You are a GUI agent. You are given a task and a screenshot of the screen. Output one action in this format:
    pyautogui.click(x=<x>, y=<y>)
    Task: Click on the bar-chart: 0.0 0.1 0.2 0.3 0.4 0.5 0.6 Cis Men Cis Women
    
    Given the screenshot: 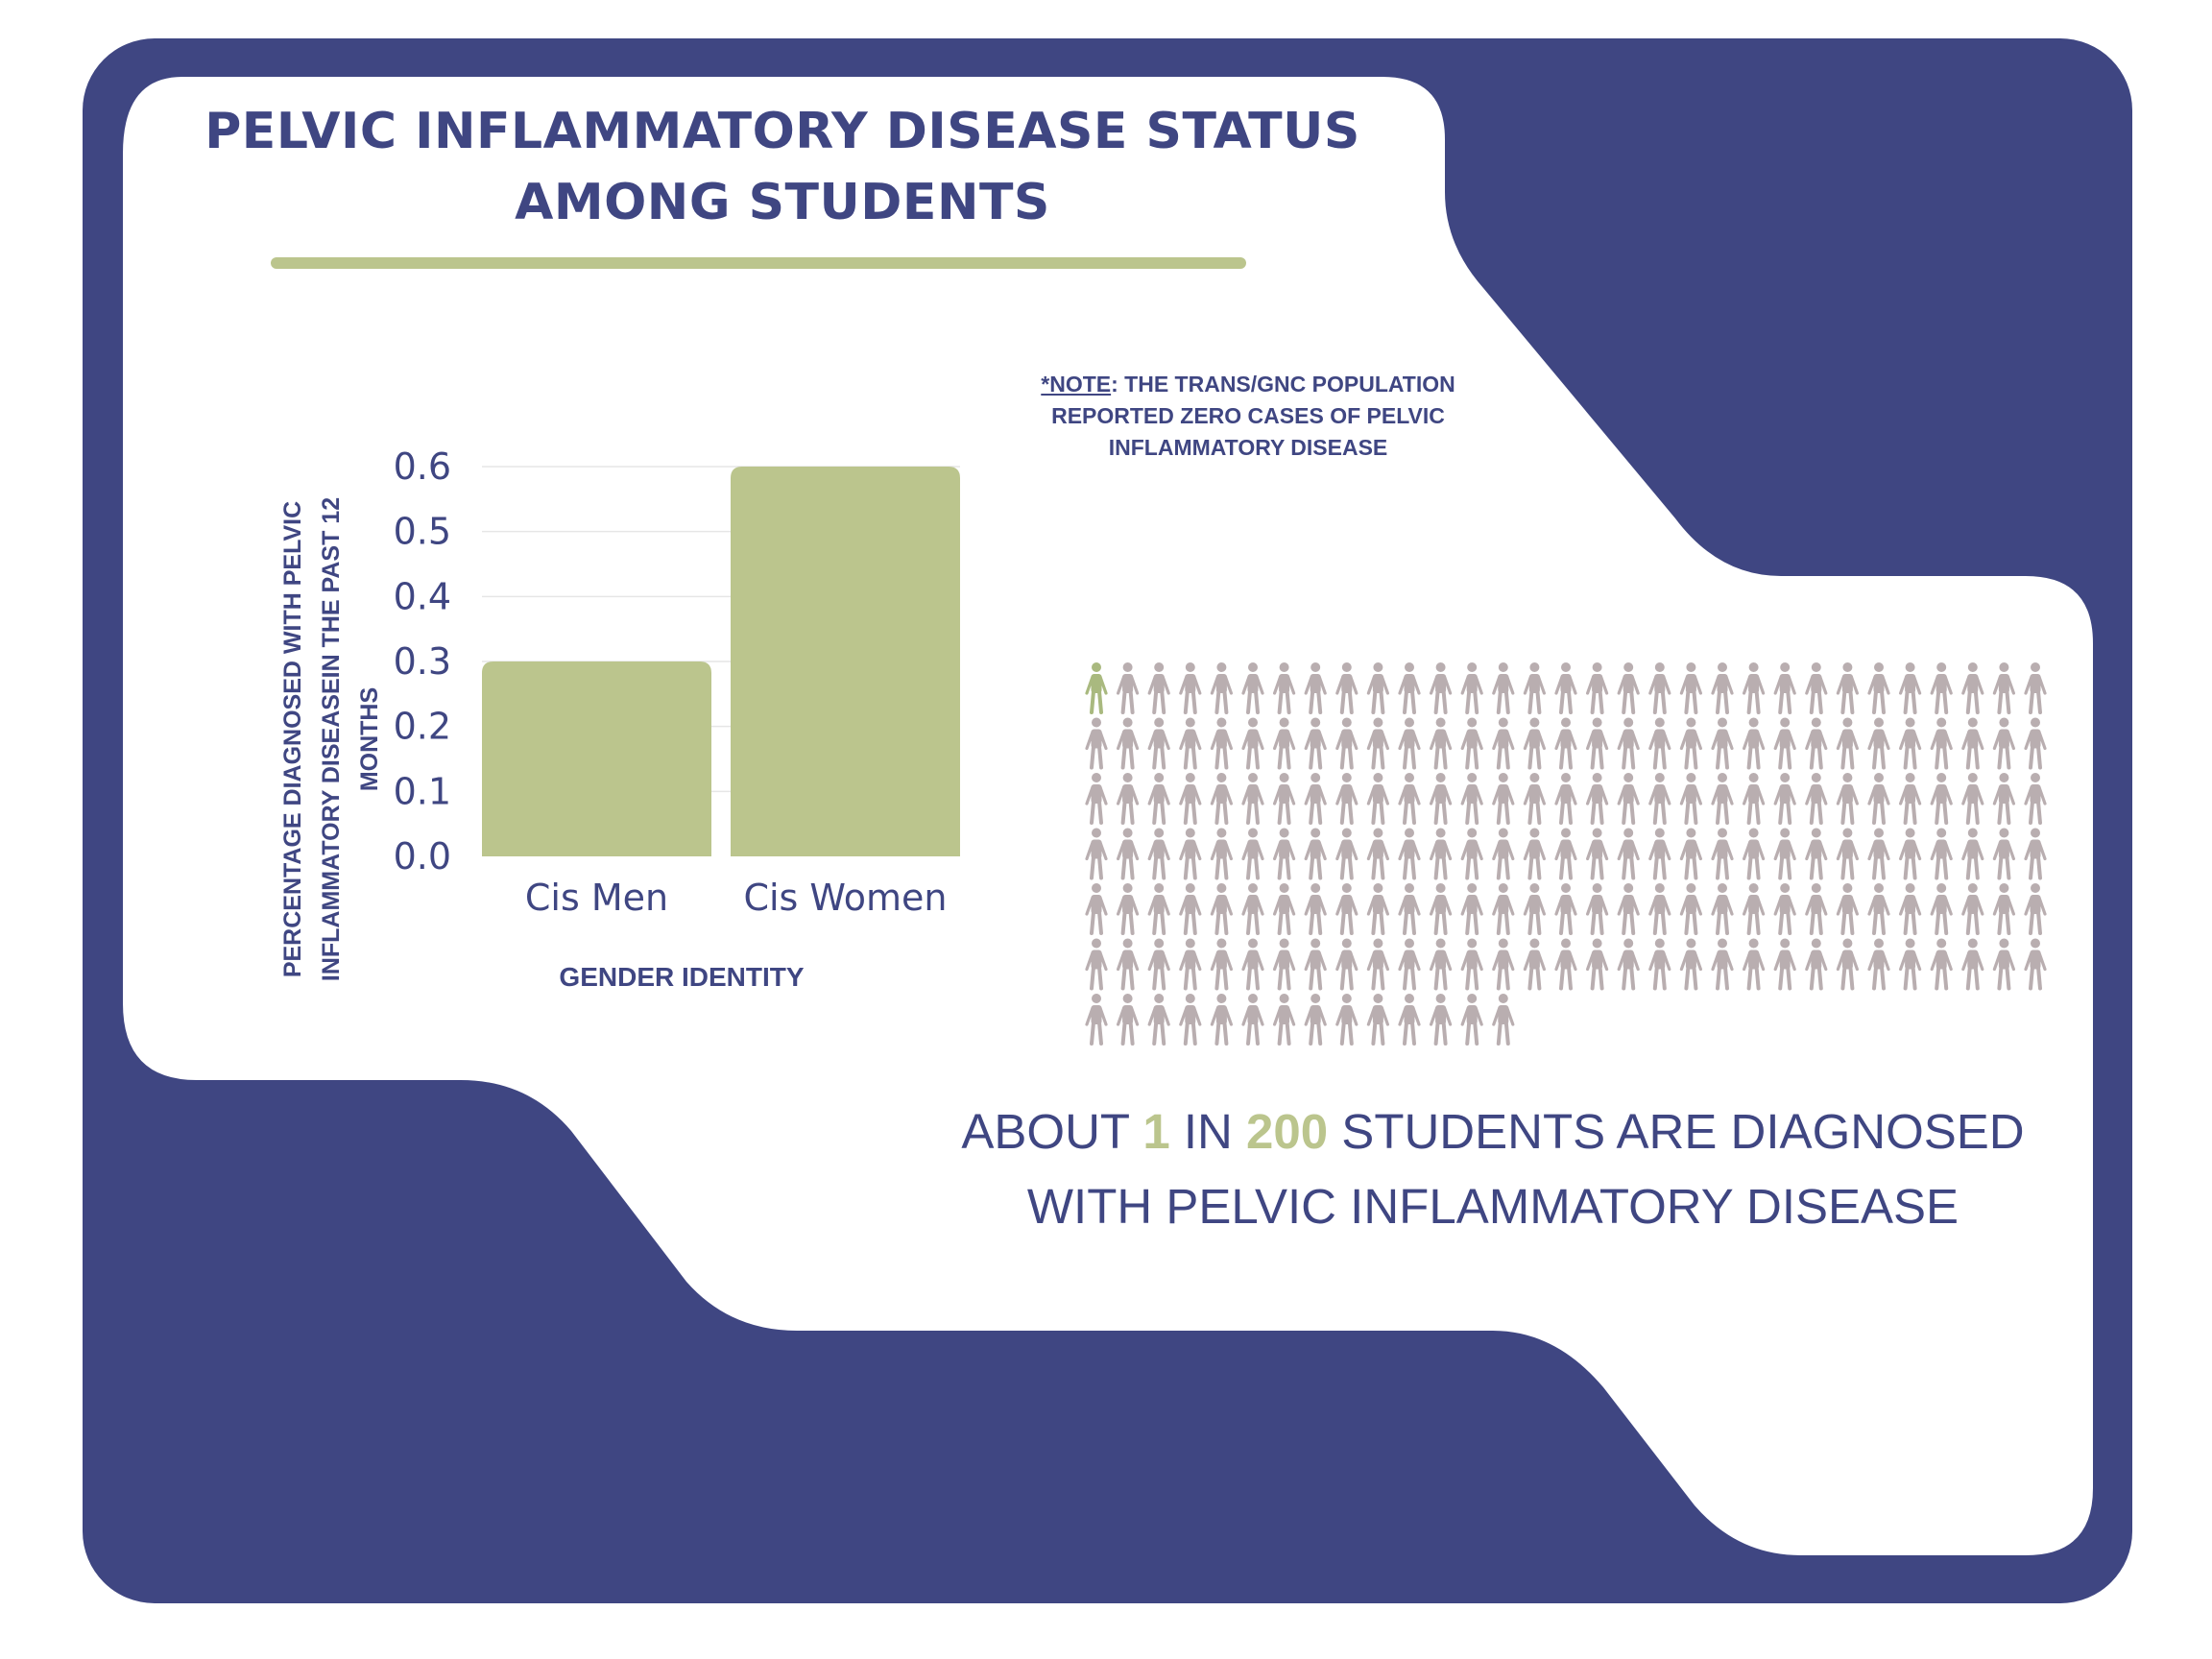 What is the action you would take?
    pyautogui.click(x=677, y=682)
    